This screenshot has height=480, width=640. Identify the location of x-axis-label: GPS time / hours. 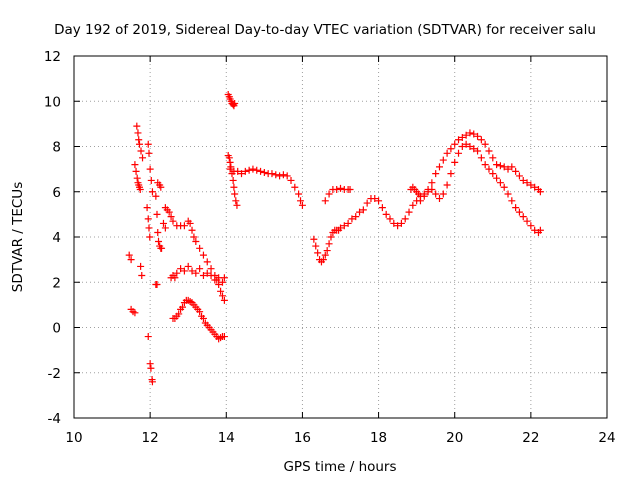
(339, 467).